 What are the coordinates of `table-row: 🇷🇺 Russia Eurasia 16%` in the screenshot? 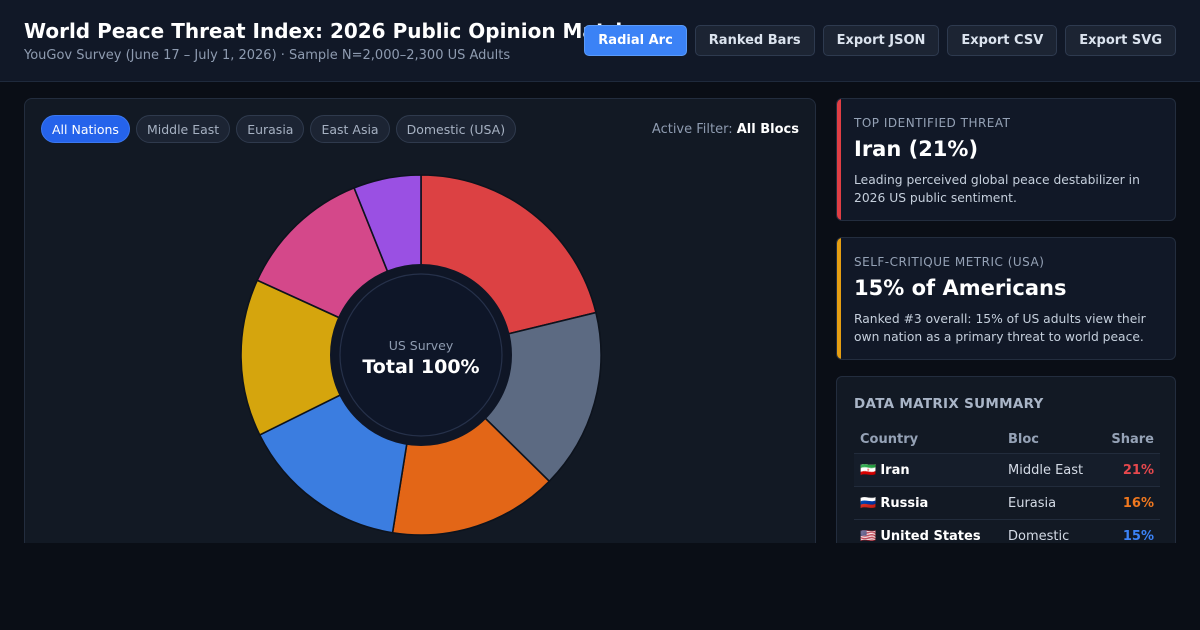 It's located at (1007, 503).